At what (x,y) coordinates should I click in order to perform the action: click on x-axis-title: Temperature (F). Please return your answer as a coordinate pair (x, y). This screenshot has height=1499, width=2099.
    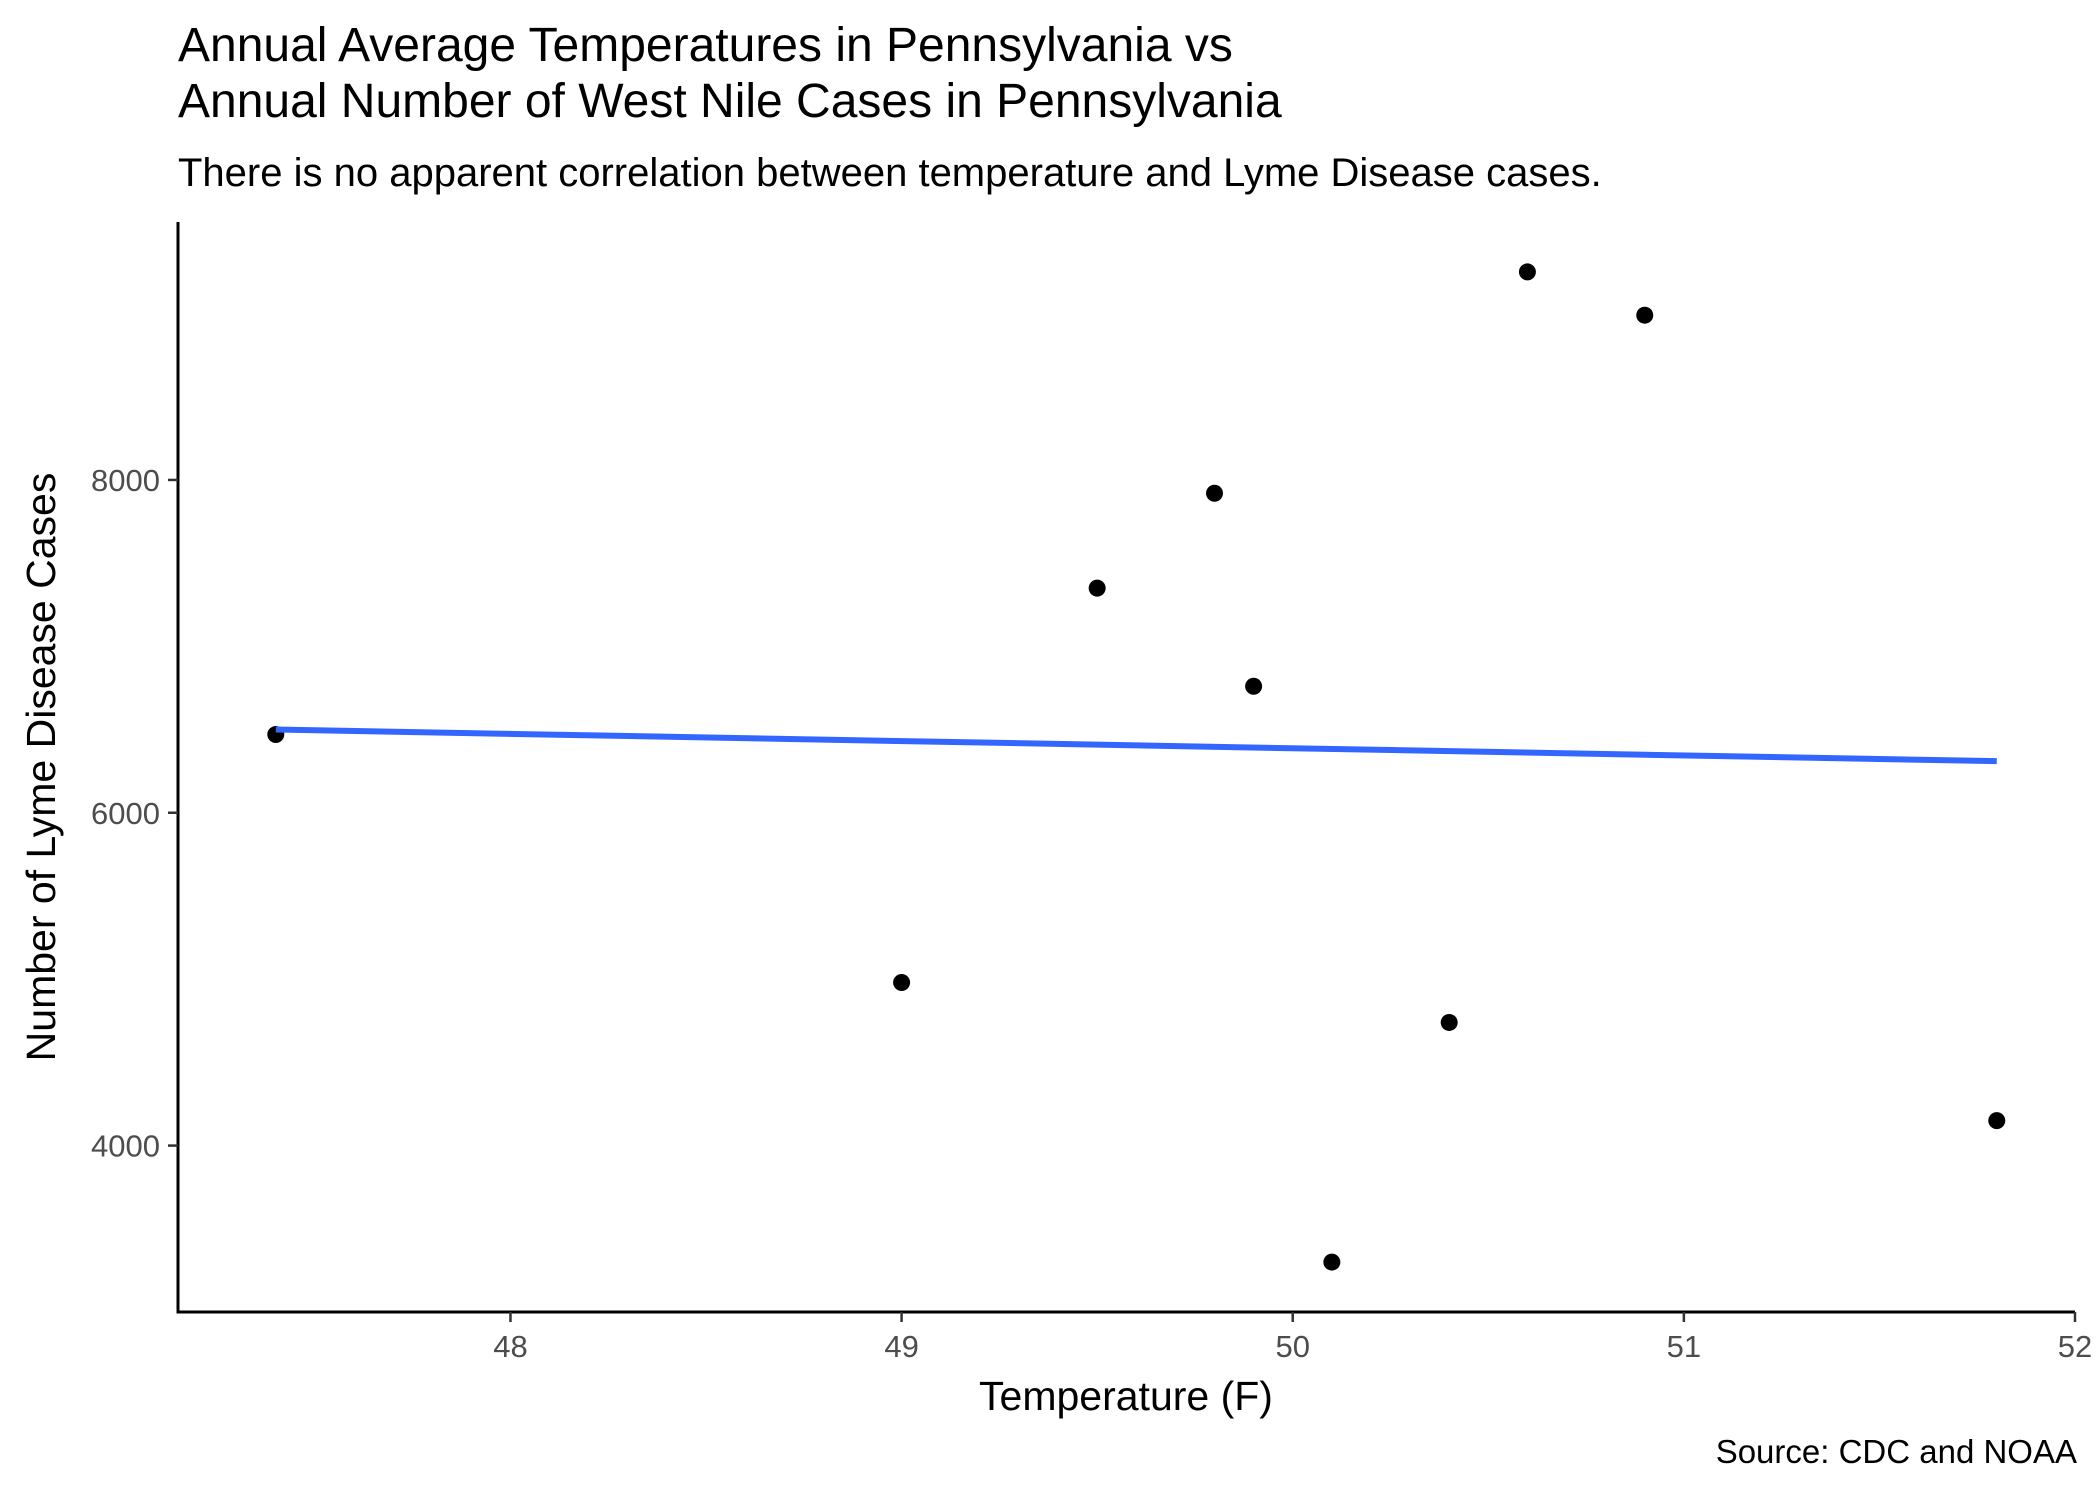
    Looking at the image, I should click on (1126, 1396).